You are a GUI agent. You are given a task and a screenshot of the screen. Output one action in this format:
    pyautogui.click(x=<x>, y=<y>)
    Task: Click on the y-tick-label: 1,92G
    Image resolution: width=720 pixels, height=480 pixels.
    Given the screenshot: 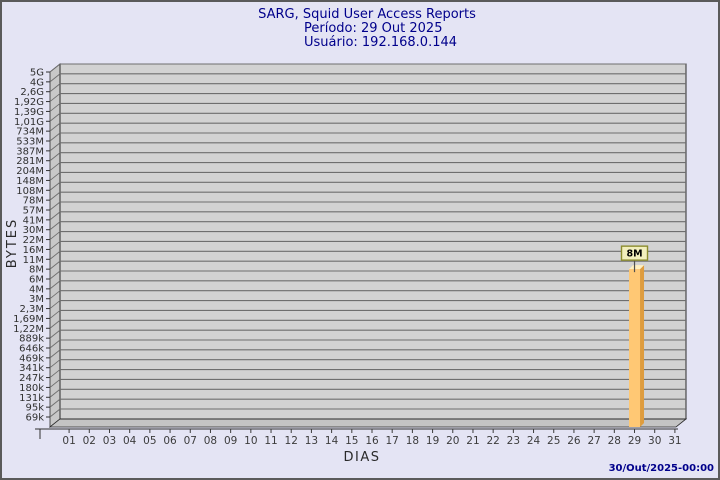 What is the action you would take?
    pyautogui.click(x=29, y=102)
    